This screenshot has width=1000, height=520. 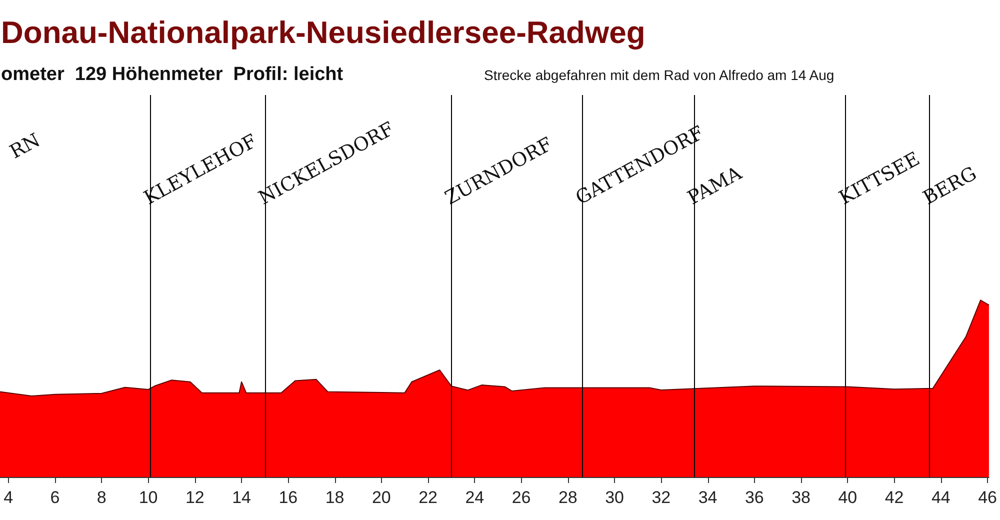 What do you see at coordinates (940, 497) in the screenshot?
I see `x-tick-label: 44` at bounding box center [940, 497].